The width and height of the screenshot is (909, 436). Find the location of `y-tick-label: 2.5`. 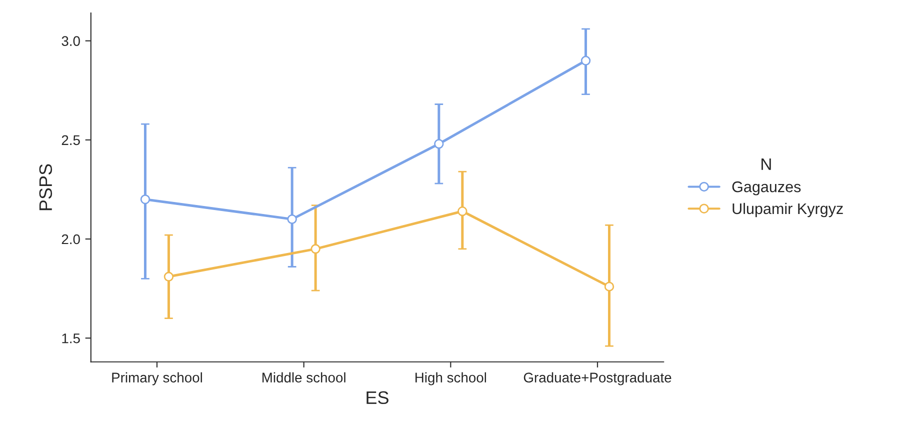

y-tick-label: 2.5 is located at coordinates (71, 140).